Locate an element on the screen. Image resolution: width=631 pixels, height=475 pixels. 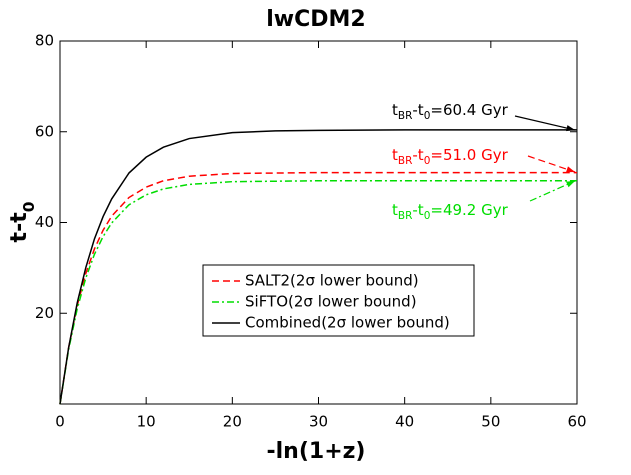
legend-box is located at coordinates (338, 300).